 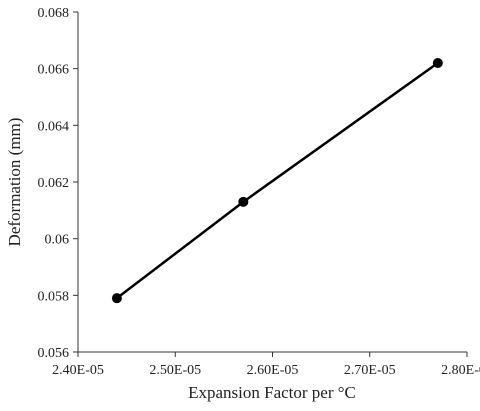 What do you see at coordinates (460, 370) in the screenshot?
I see `x-tick-label: 2.80E-05` at bounding box center [460, 370].